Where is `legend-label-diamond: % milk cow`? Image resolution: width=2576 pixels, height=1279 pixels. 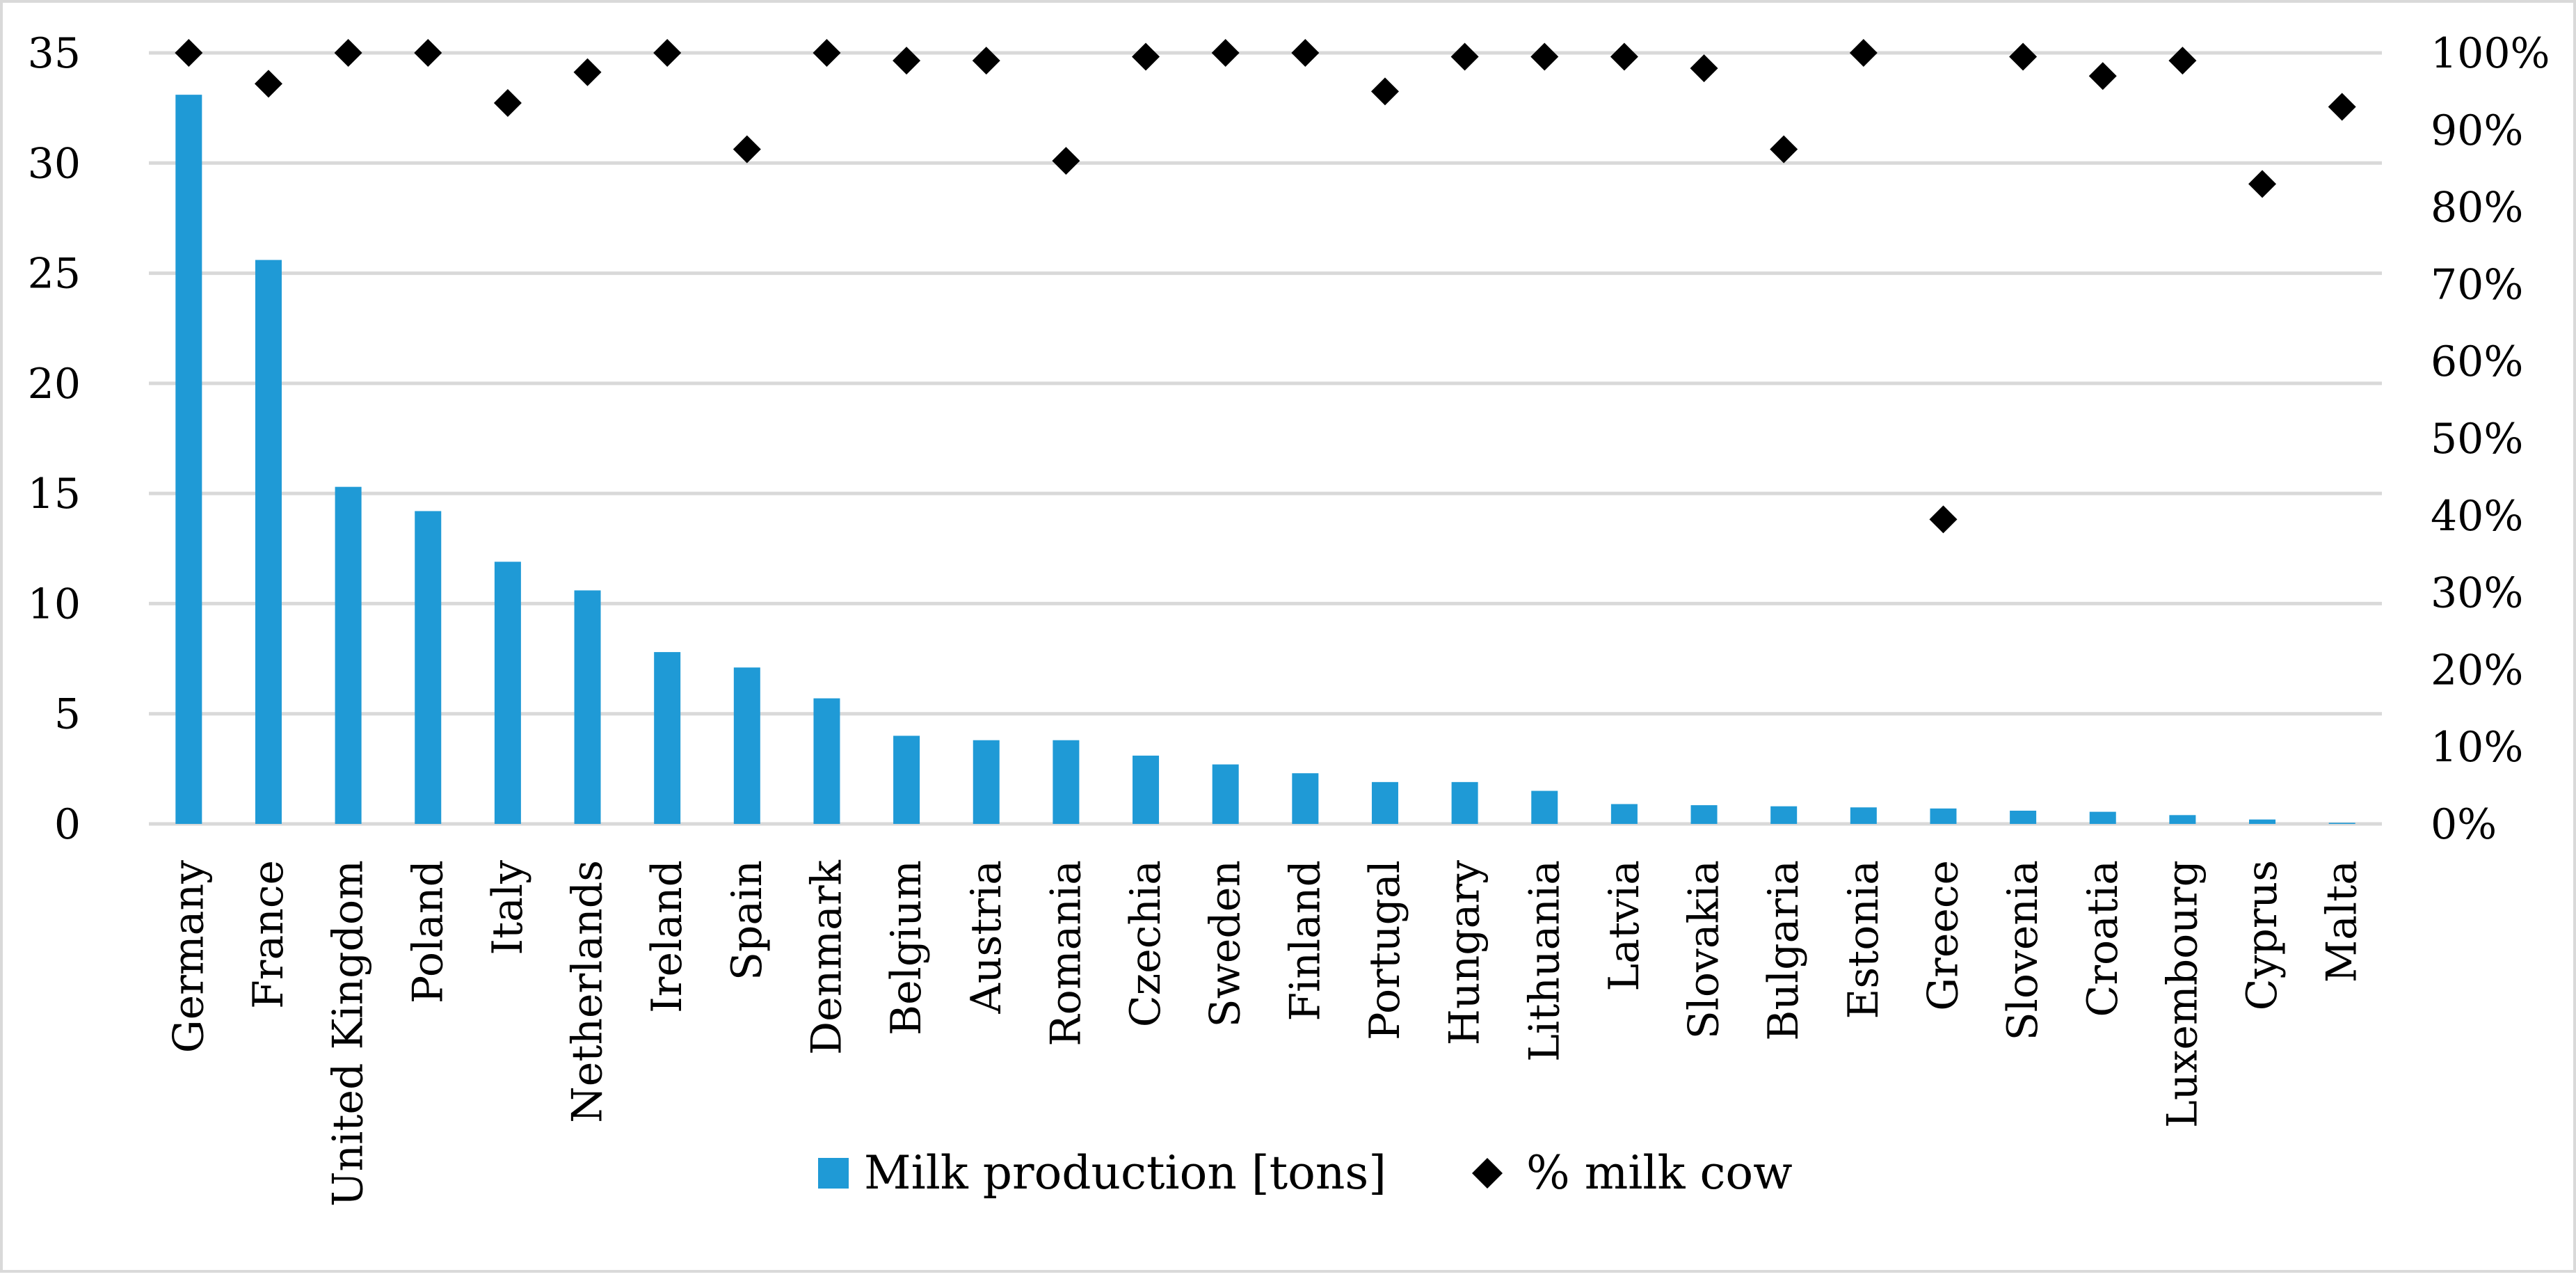
legend-label-diamond: % milk cow is located at coordinates (1659, 1173).